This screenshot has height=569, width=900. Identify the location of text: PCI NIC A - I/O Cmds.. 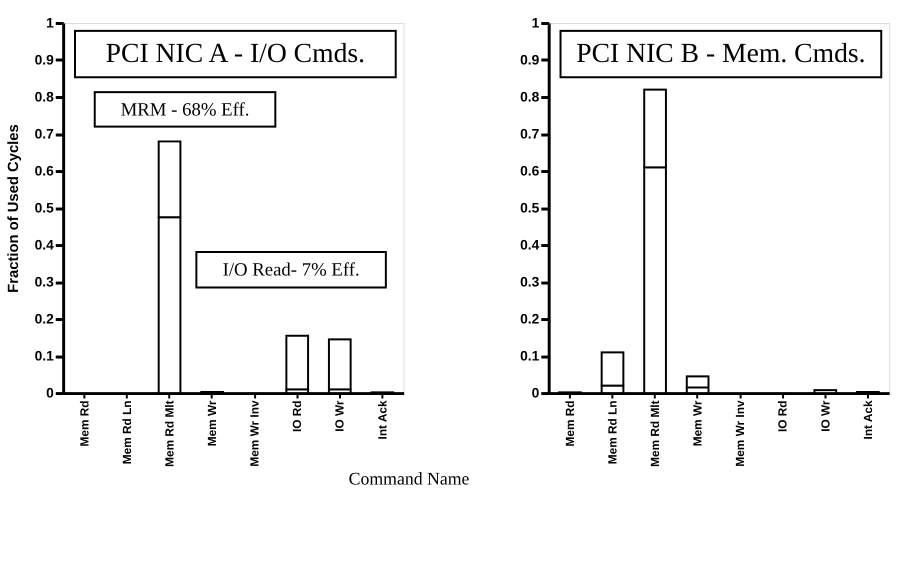
(236, 52).